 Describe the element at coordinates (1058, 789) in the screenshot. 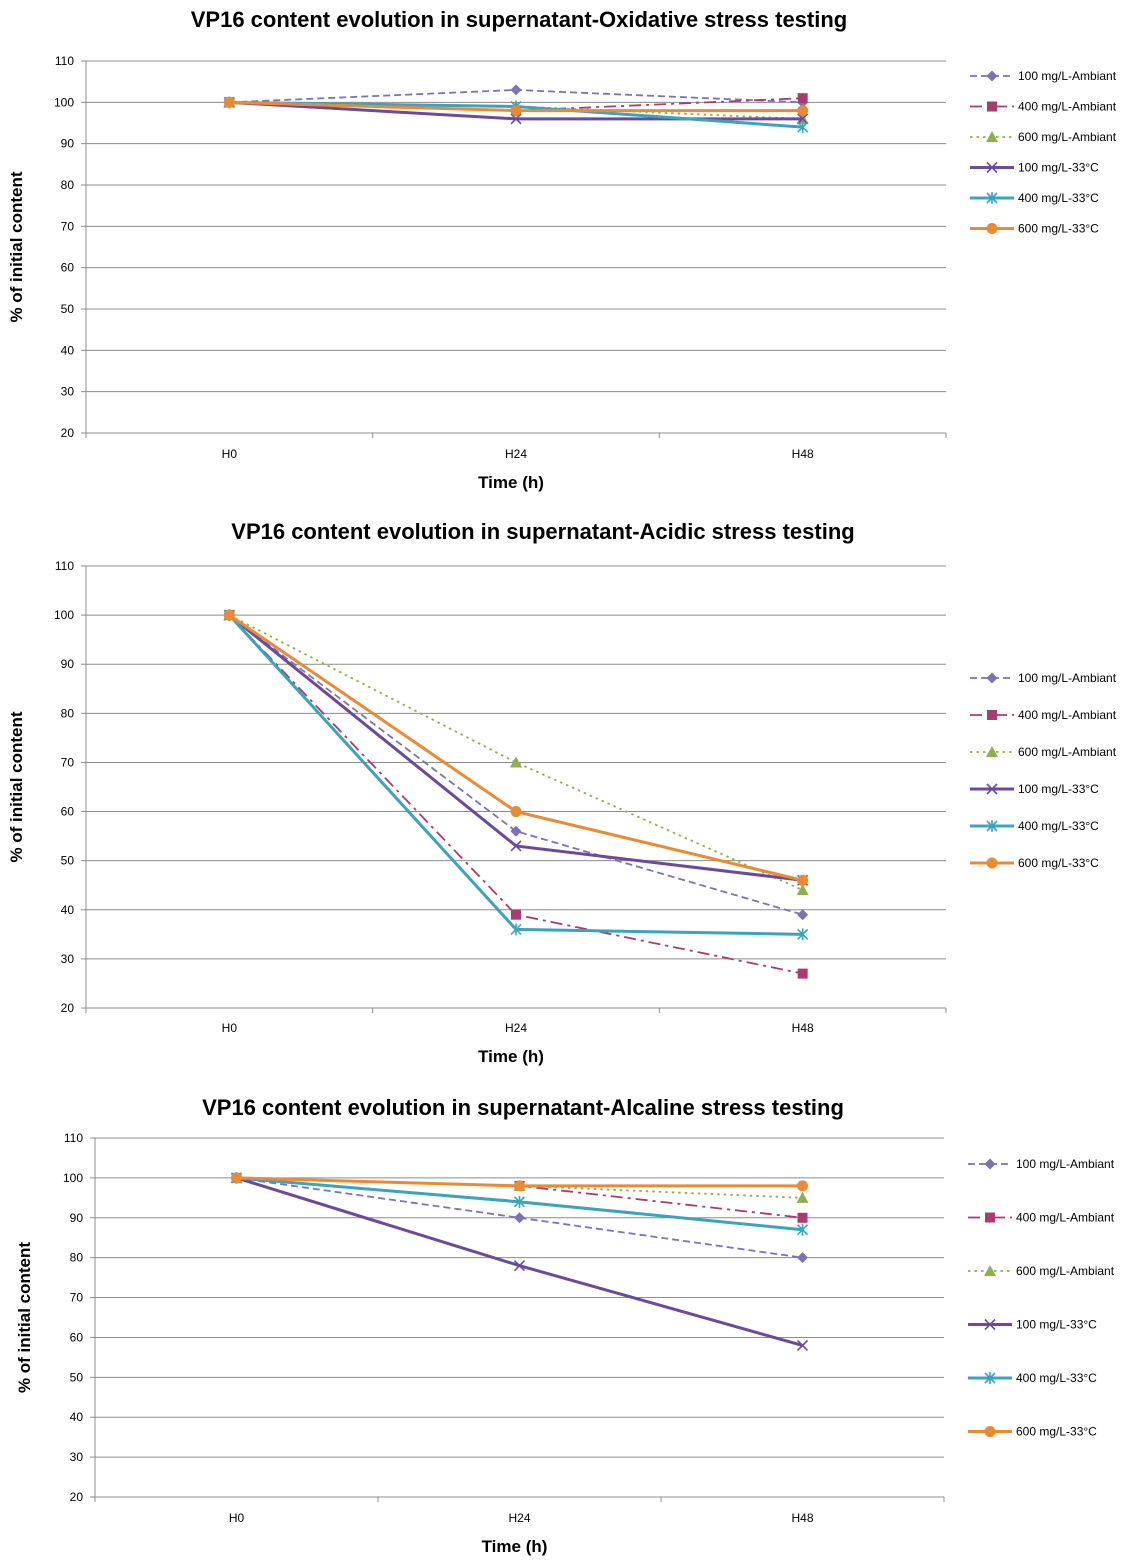

I see `legend-label: 100 mg/L-33°C` at that location.